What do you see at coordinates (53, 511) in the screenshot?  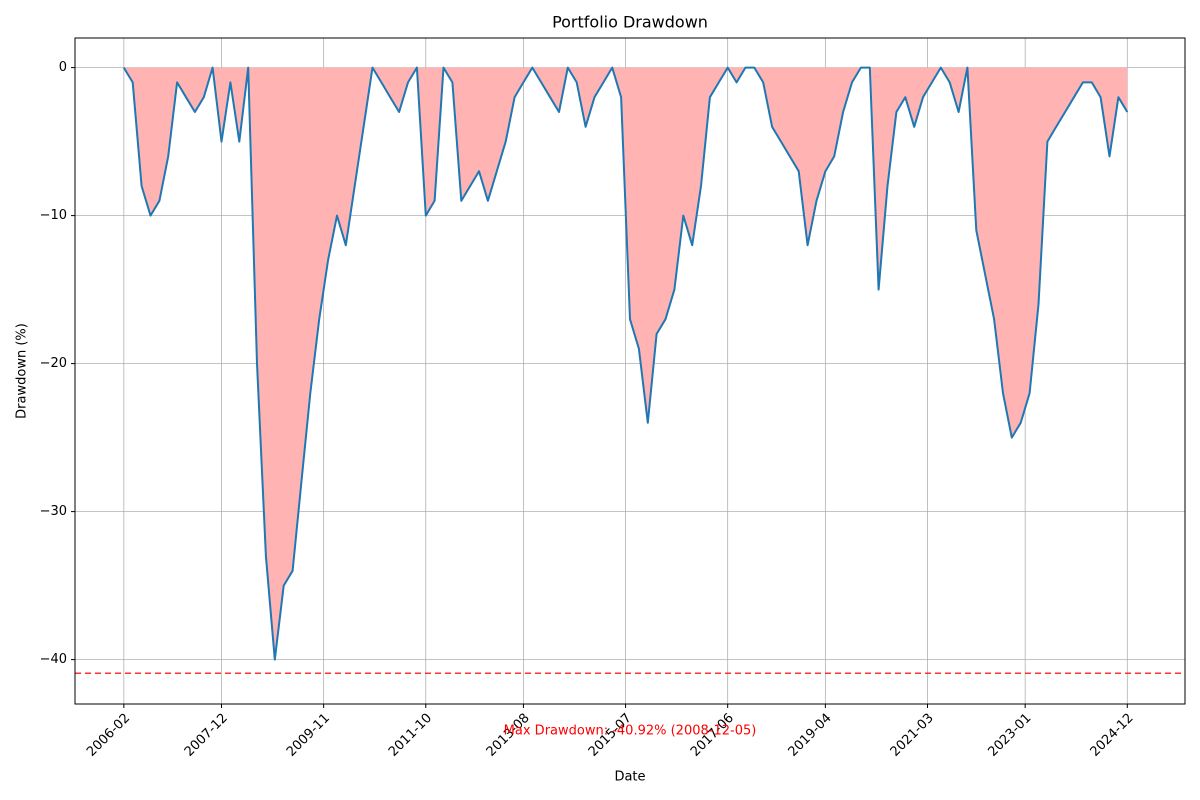 I see `y-tick-label: −30` at bounding box center [53, 511].